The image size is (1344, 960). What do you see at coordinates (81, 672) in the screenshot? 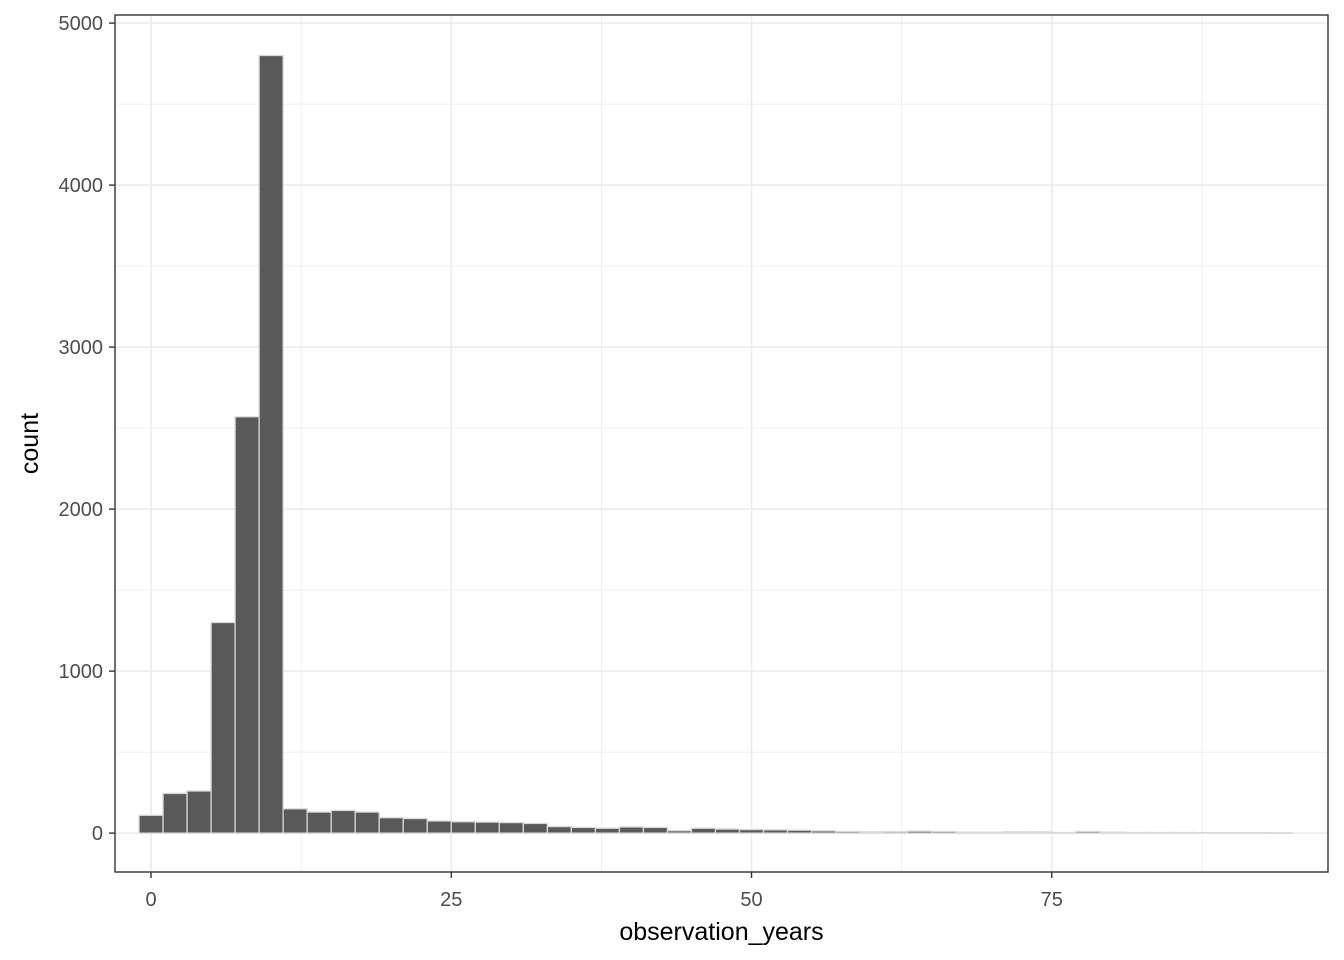
I see `y-tick-label: 1000` at bounding box center [81, 672].